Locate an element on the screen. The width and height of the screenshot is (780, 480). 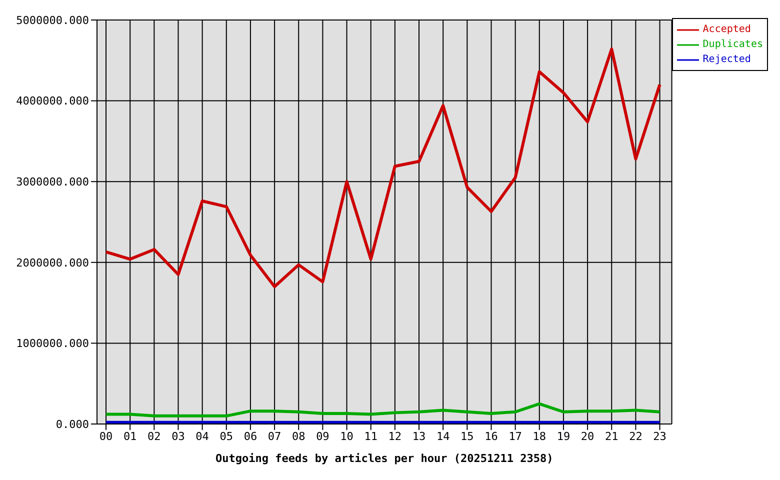
x-tick-label: 01 is located at coordinates (130, 436).